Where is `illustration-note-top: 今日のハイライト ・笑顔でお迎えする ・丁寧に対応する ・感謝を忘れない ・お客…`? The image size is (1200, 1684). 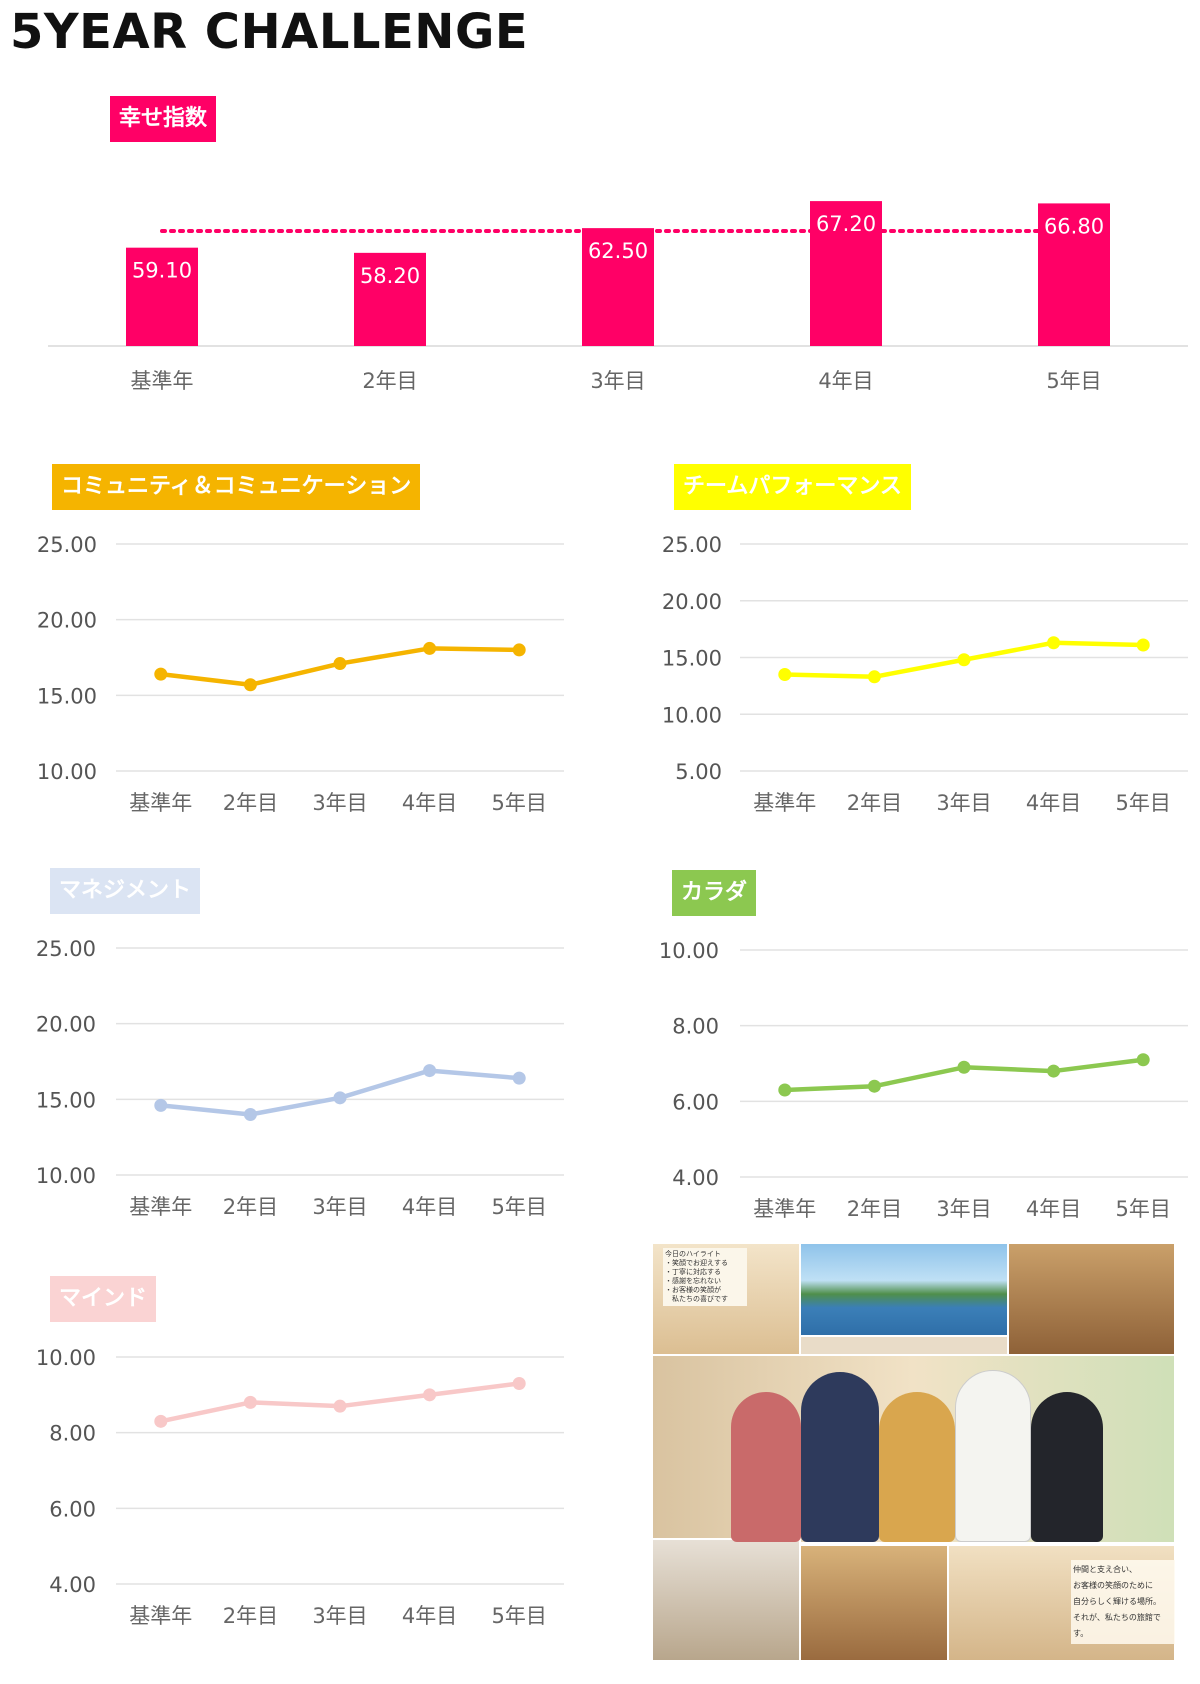
illustration-note-top: 今日のハイライト ・笑顔でお迎えする ・丁寧に対応する ・感謝を忘れない ・お客… is located at coordinates (705, 1277).